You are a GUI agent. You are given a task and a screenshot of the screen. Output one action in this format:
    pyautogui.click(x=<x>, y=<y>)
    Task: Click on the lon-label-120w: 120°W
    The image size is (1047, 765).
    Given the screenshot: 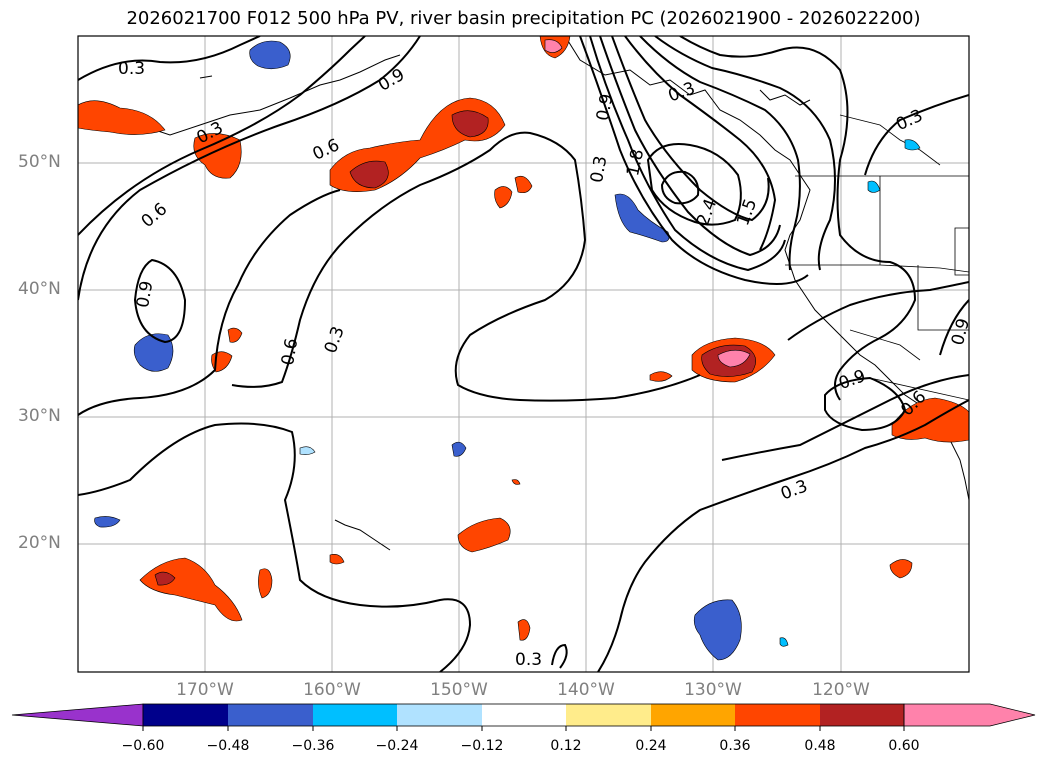 What is the action you would take?
    pyautogui.click(x=841, y=690)
    